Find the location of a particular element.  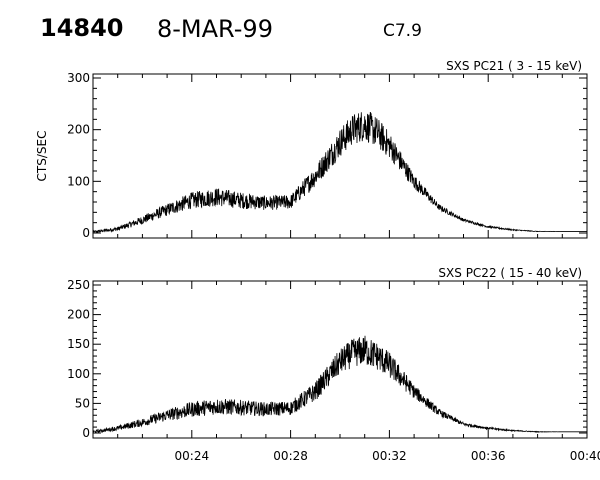

x-tick-label: 00:28 is located at coordinates (290, 456).